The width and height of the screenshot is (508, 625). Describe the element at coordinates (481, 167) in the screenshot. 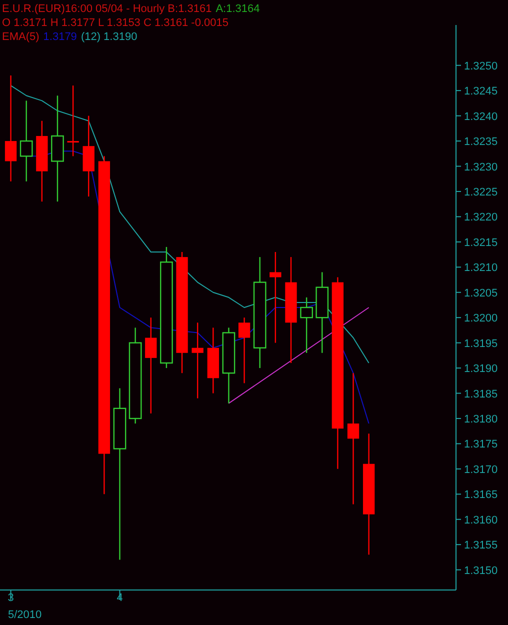

I see `y-tick-label: 1.3230` at that location.